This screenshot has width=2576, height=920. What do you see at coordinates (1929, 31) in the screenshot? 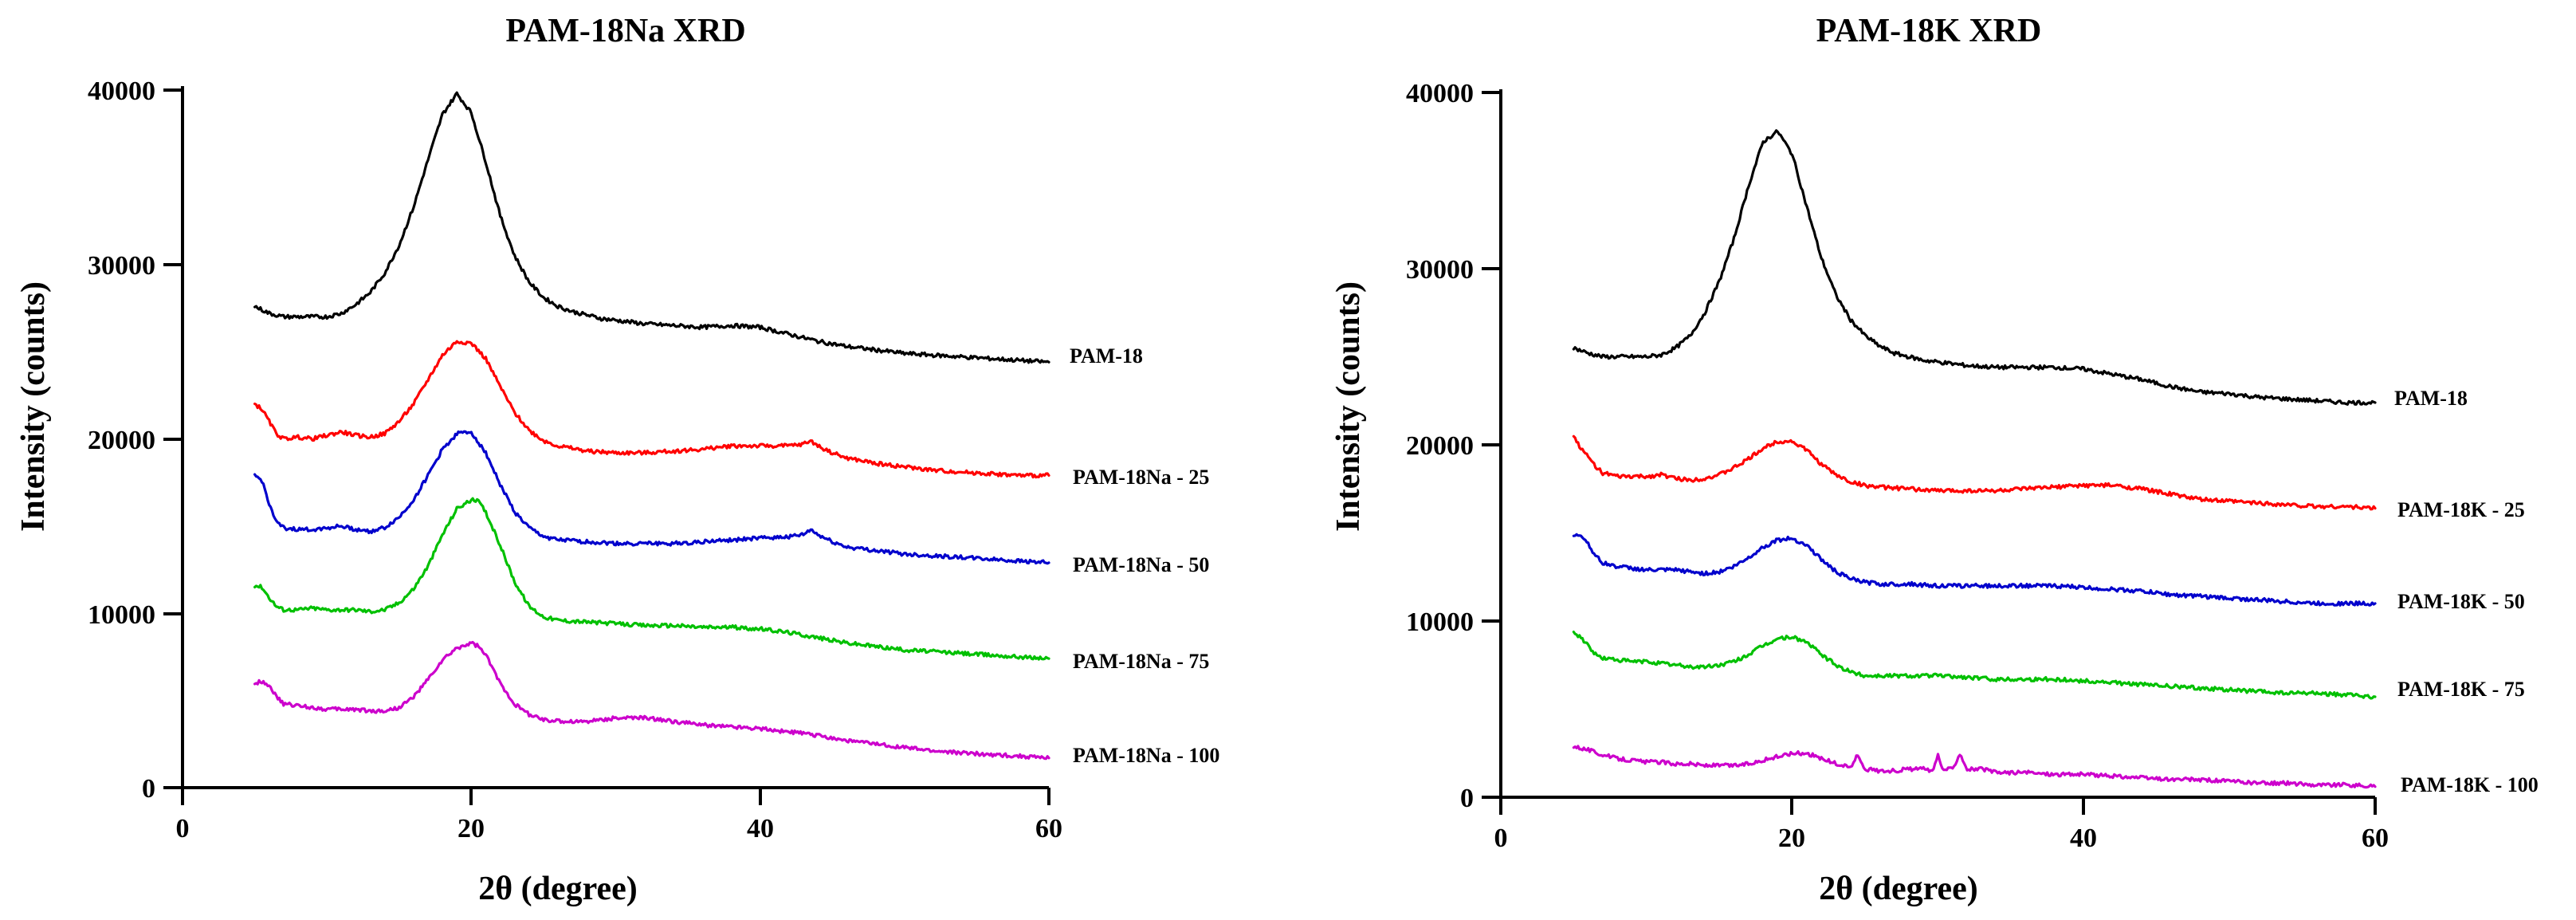
I see `chart-title: PAM-18K XRD` at bounding box center [1929, 31].